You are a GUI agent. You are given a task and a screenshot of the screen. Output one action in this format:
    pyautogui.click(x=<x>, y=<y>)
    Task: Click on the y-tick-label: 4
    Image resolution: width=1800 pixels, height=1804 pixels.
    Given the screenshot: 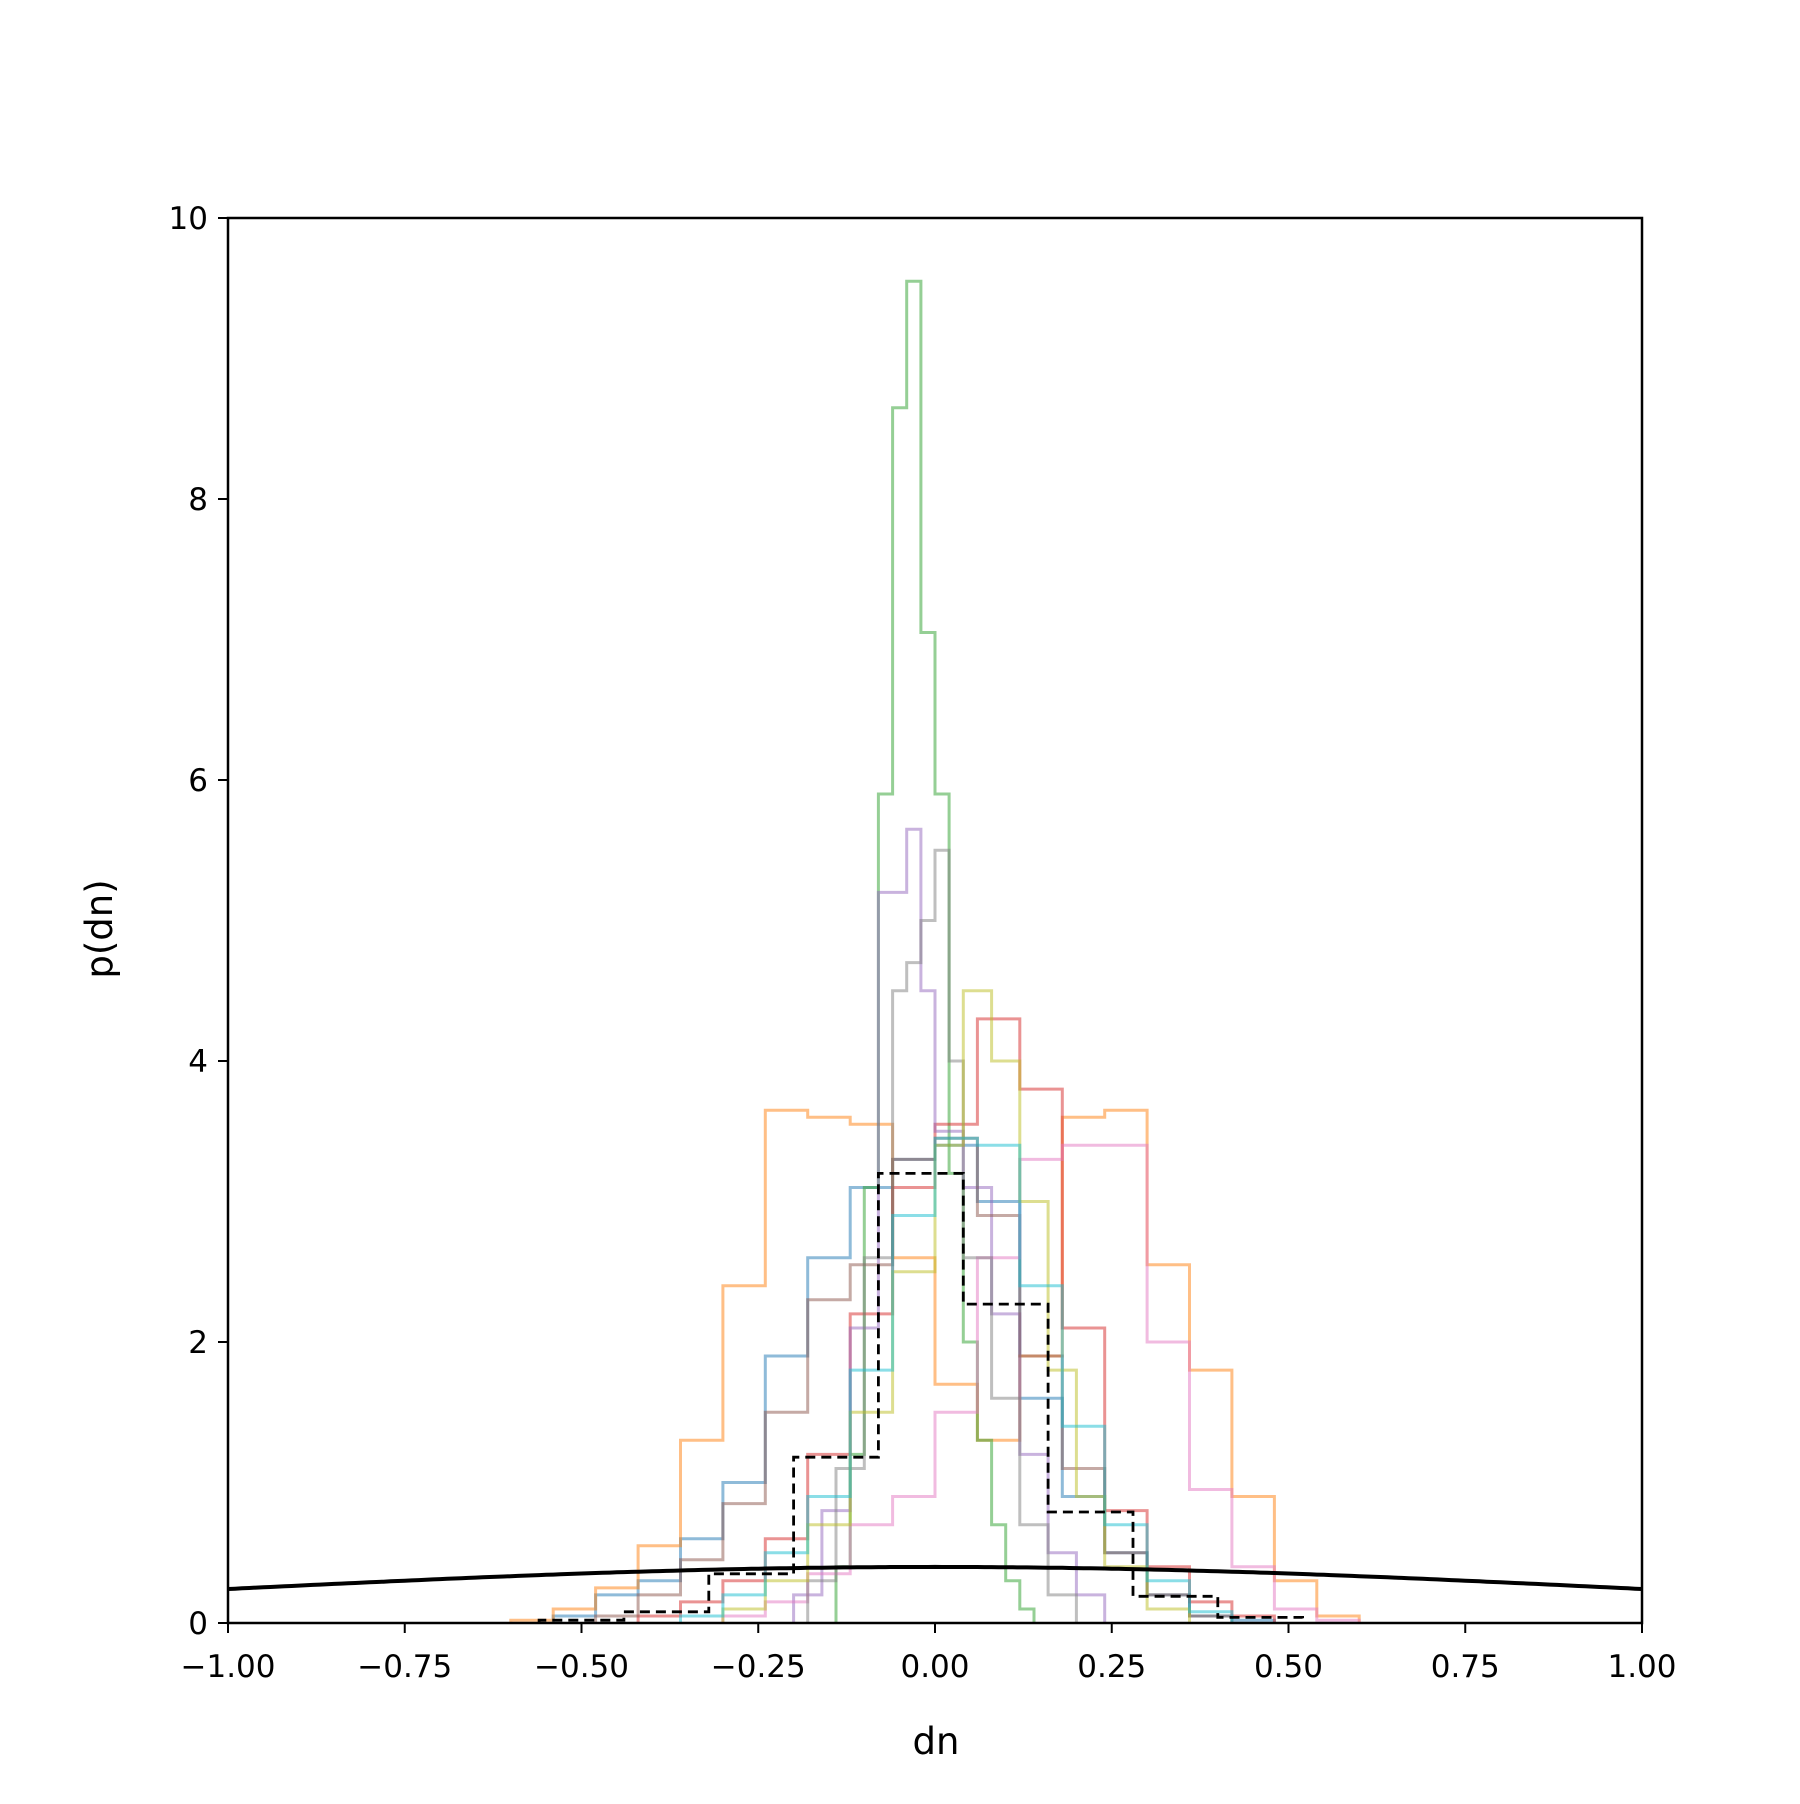 What is the action you would take?
    pyautogui.click(x=198, y=1062)
    